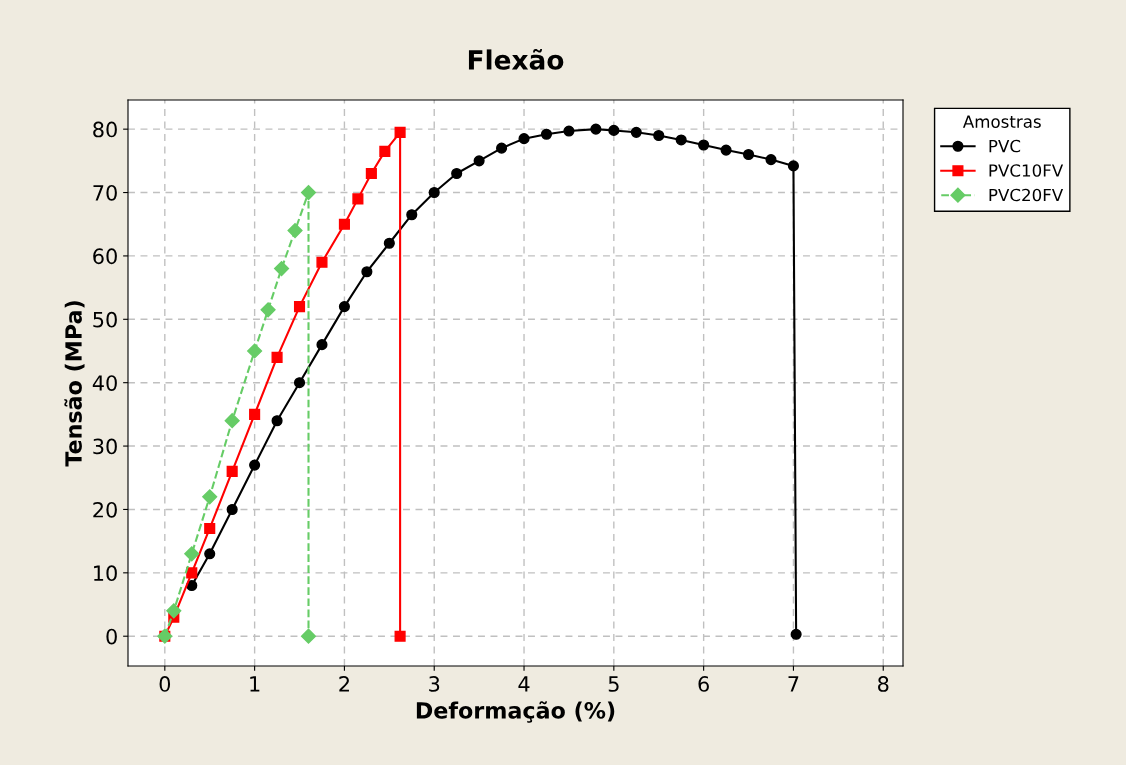  Describe the element at coordinates (1026, 170) in the screenshot. I see `legend-label: PVC10FV` at that location.